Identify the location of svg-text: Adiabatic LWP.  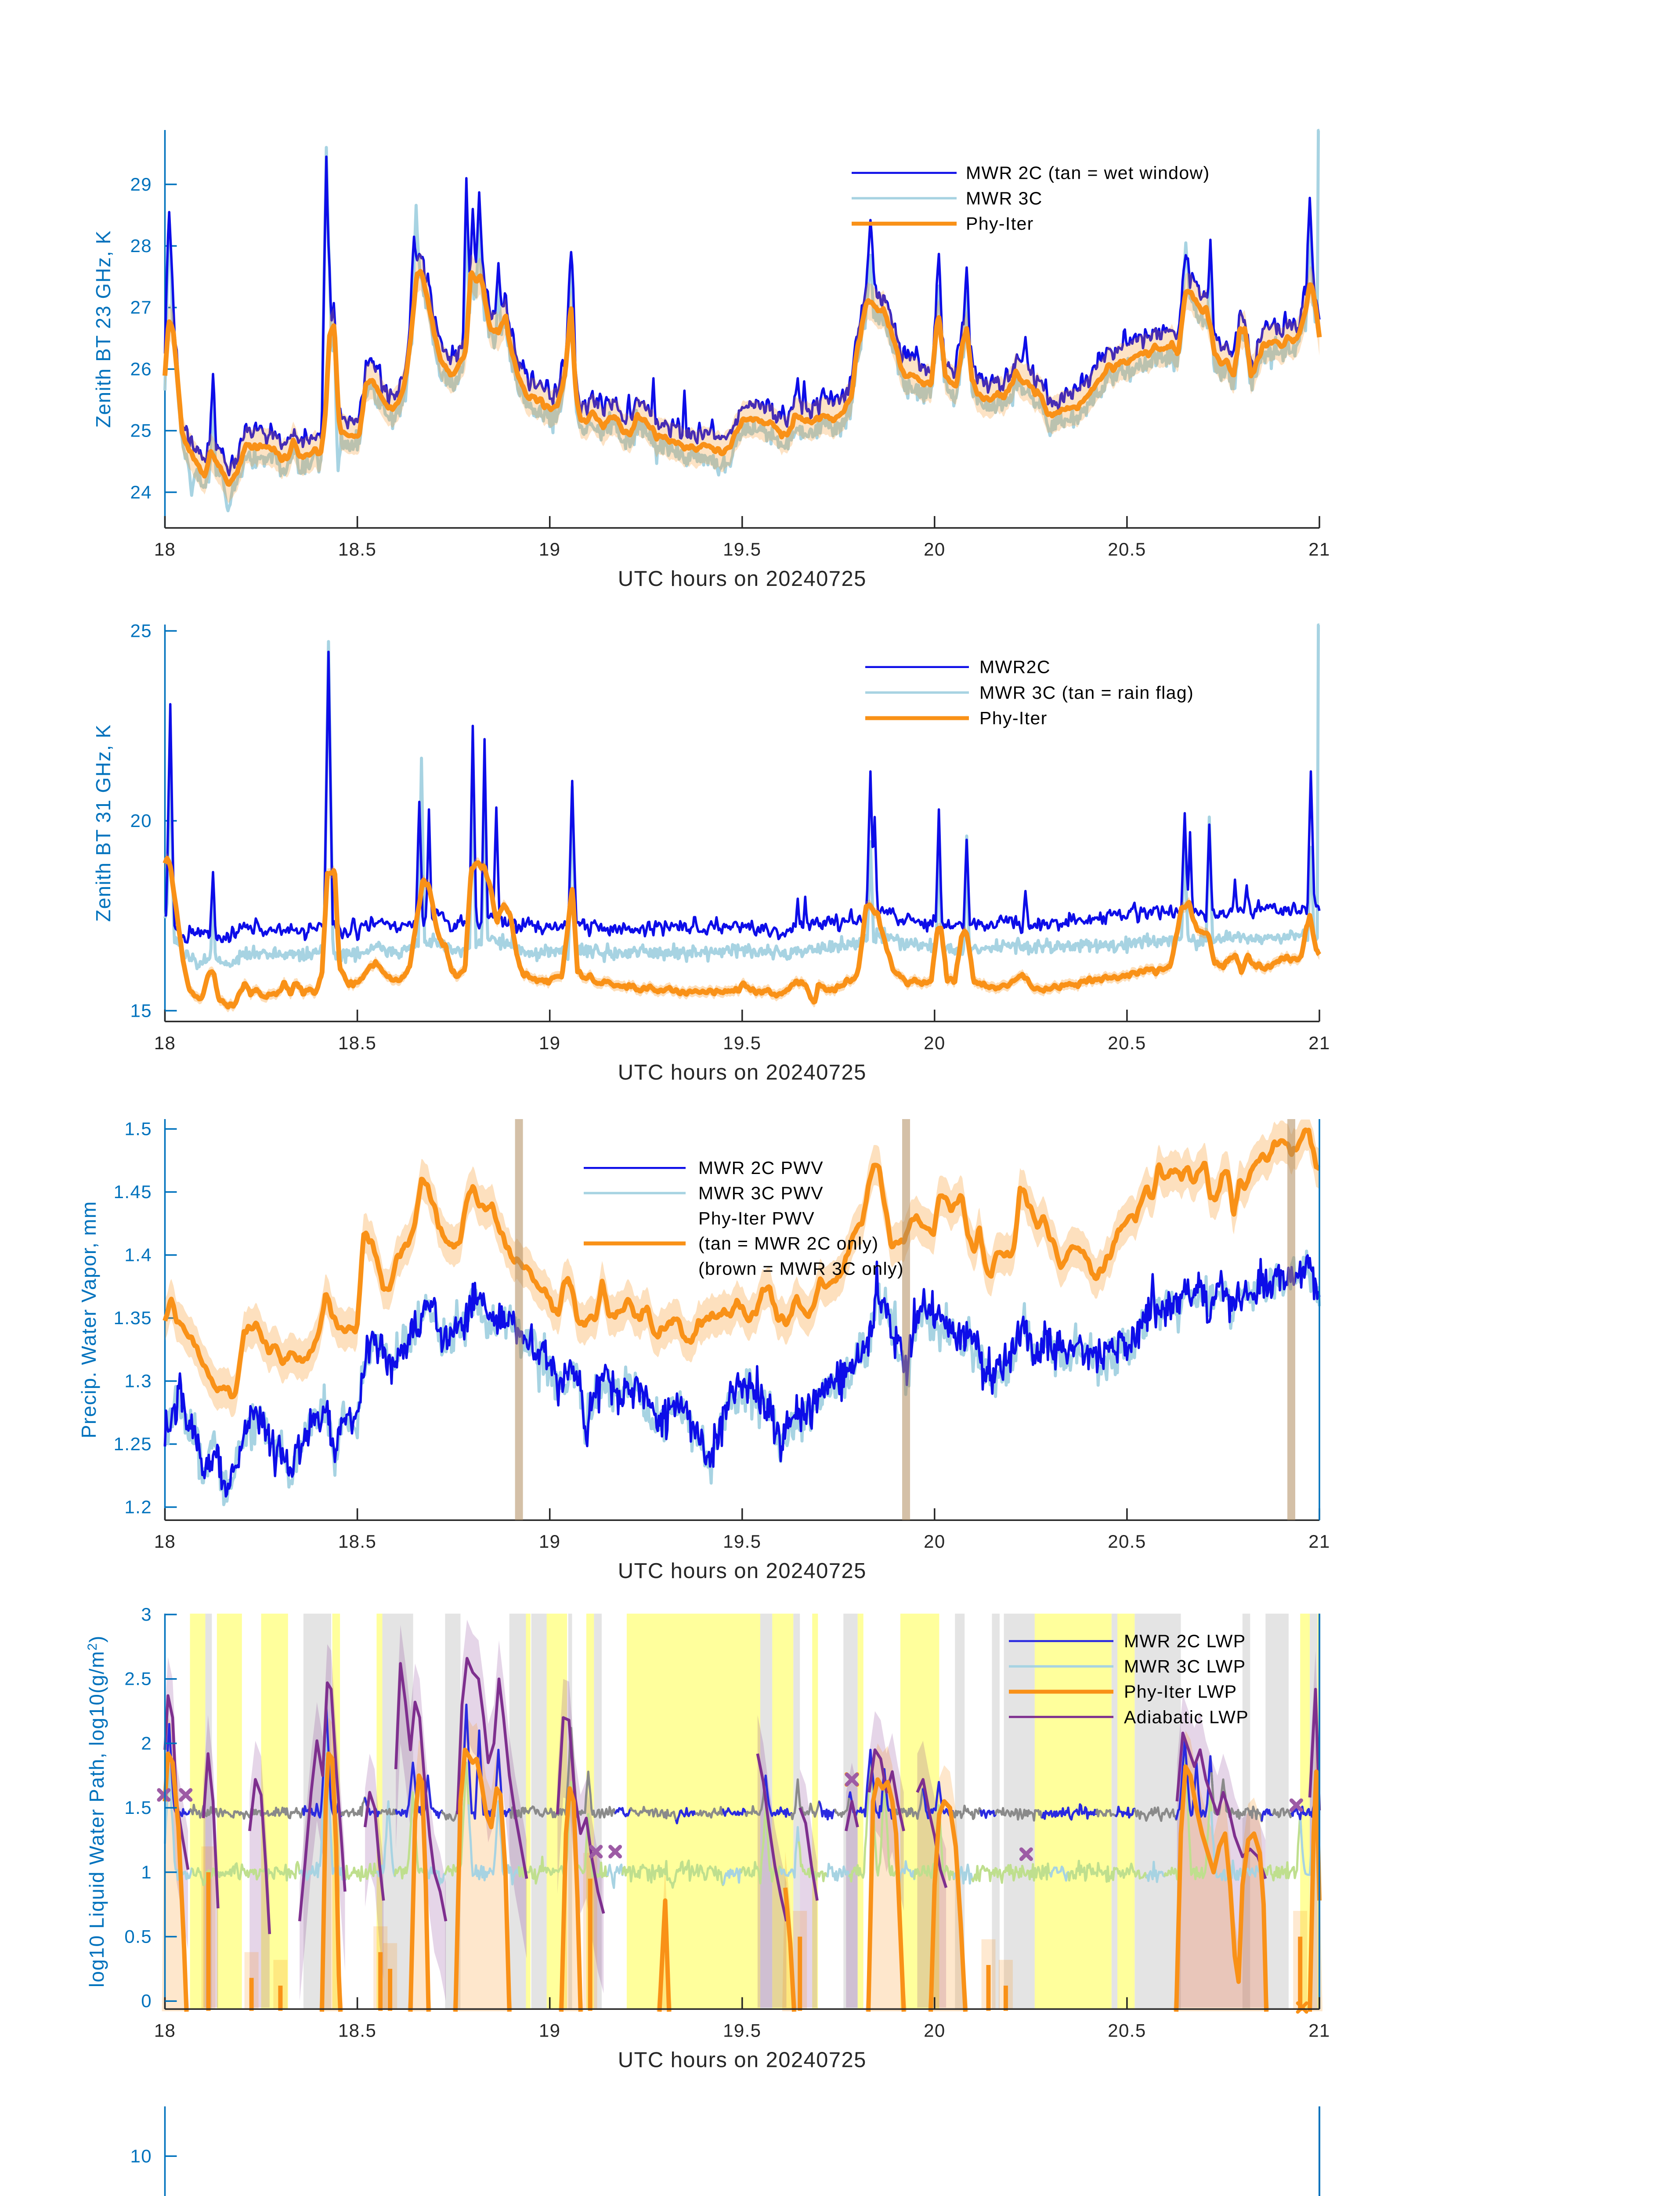
(1186, 1717).